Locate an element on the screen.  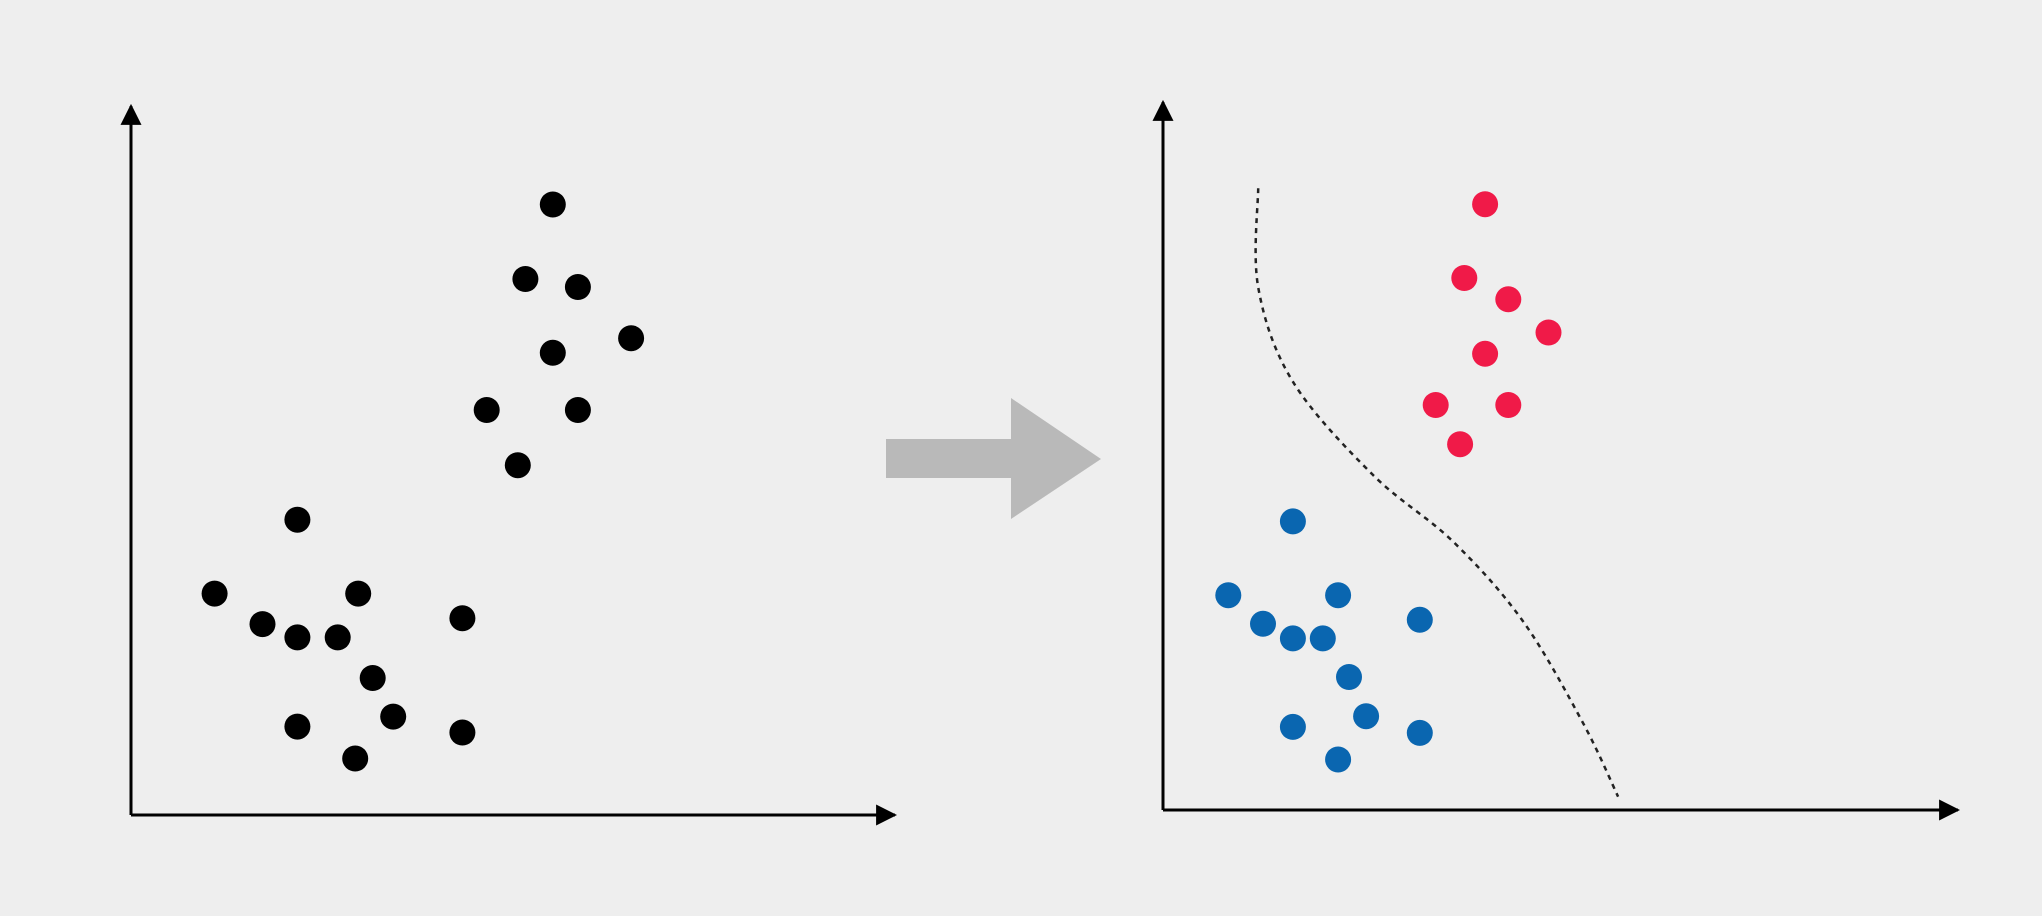
right-arrow-icon is located at coordinates (993, 458).